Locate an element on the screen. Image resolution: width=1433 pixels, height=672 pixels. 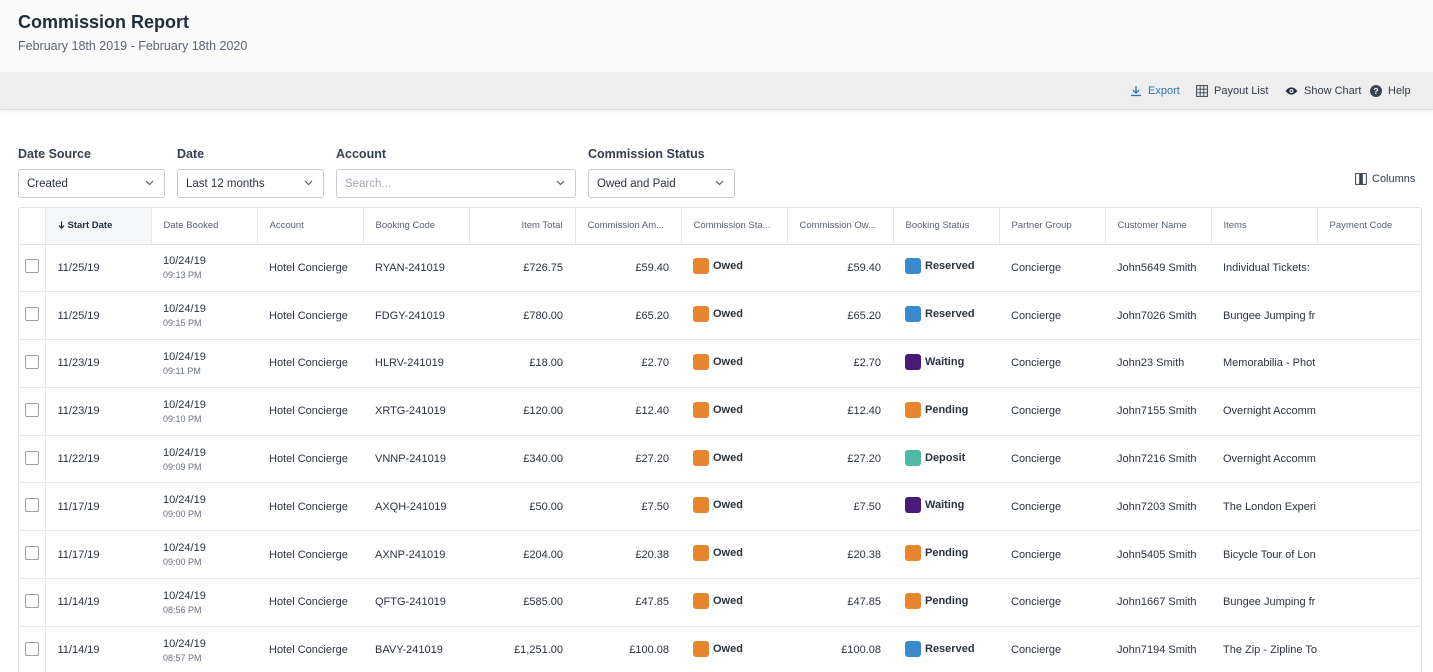
booking-code-cell: RYAN-241019 is located at coordinates (416, 268).